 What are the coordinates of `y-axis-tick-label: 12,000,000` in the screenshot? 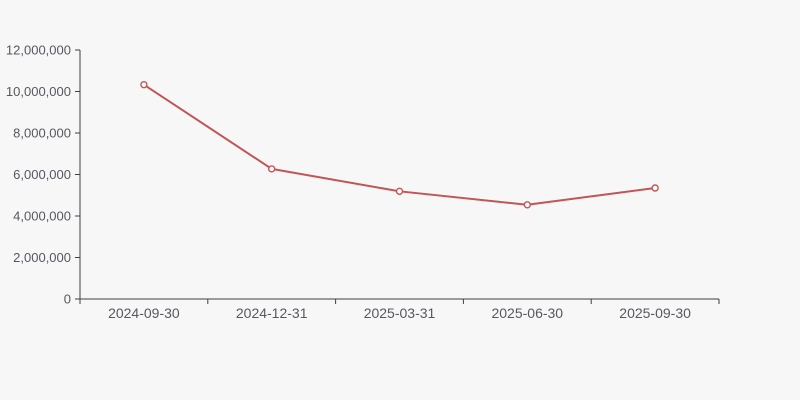 It's located at (38, 50).